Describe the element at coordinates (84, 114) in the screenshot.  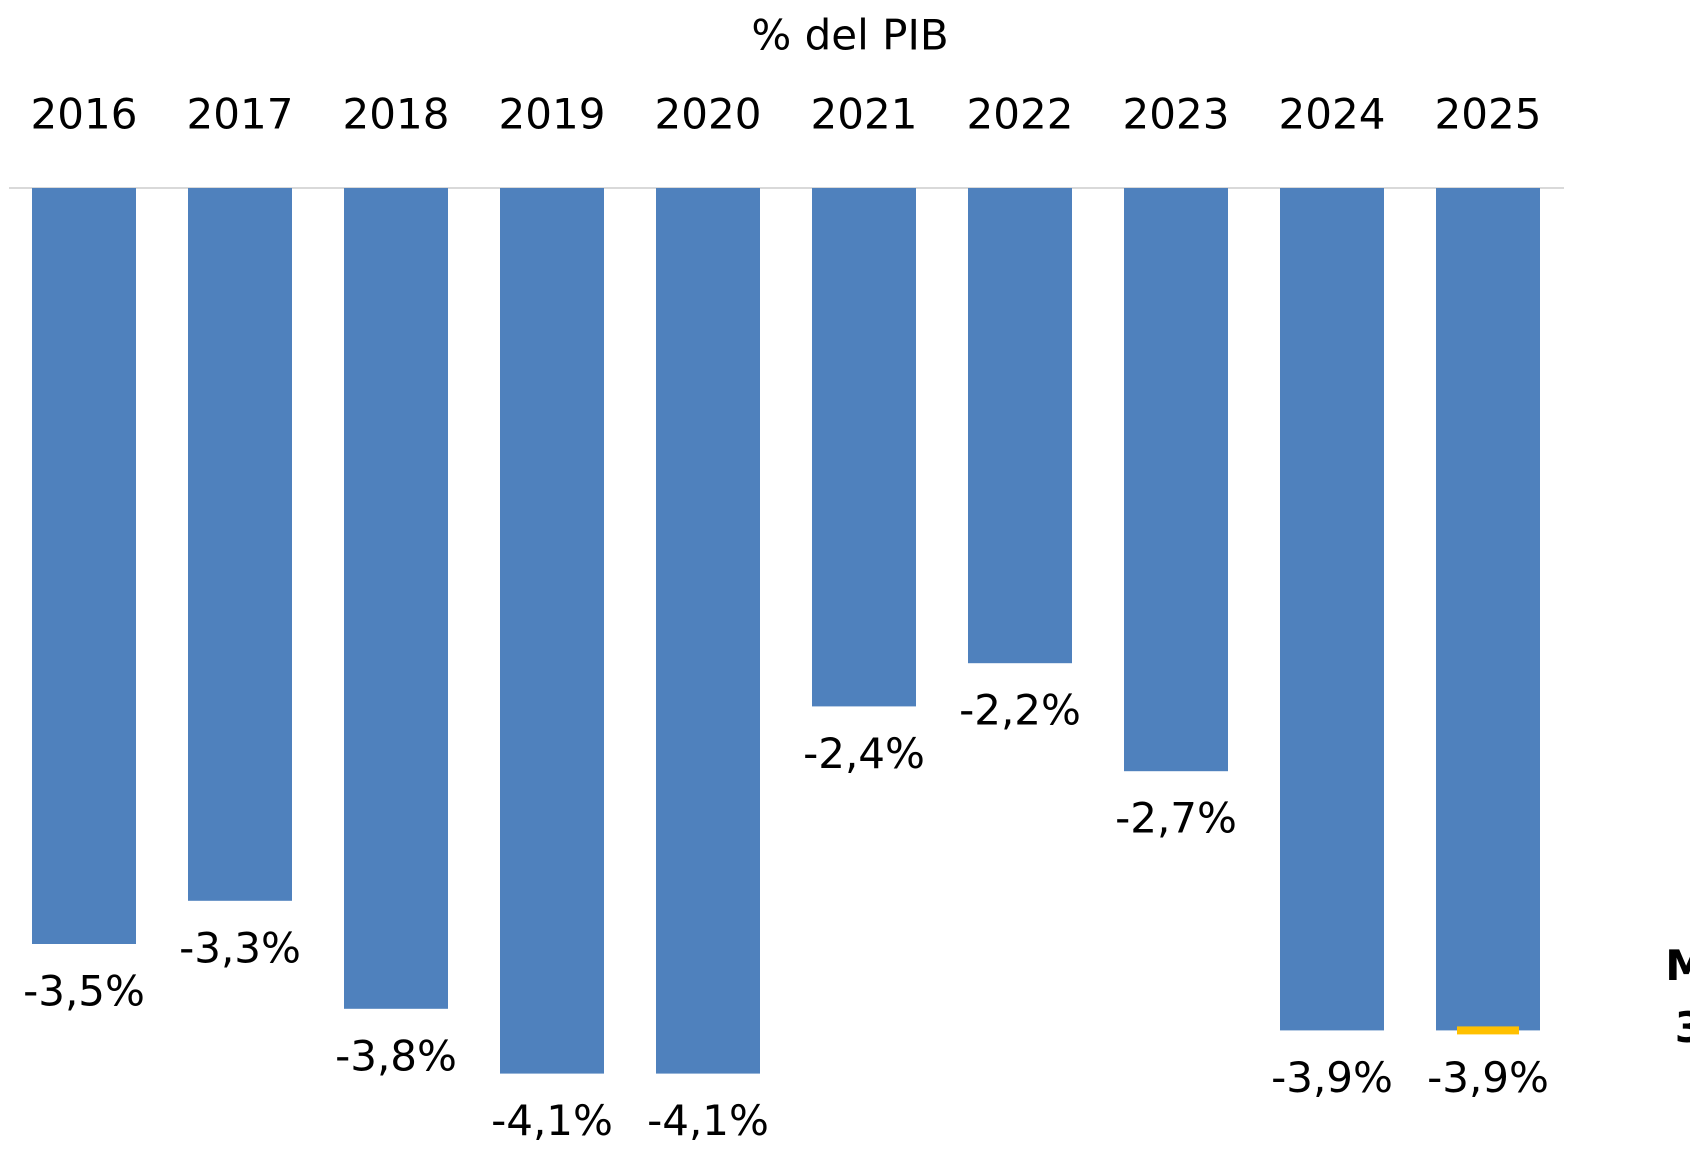
I see `x-tick-label: 2016` at that location.